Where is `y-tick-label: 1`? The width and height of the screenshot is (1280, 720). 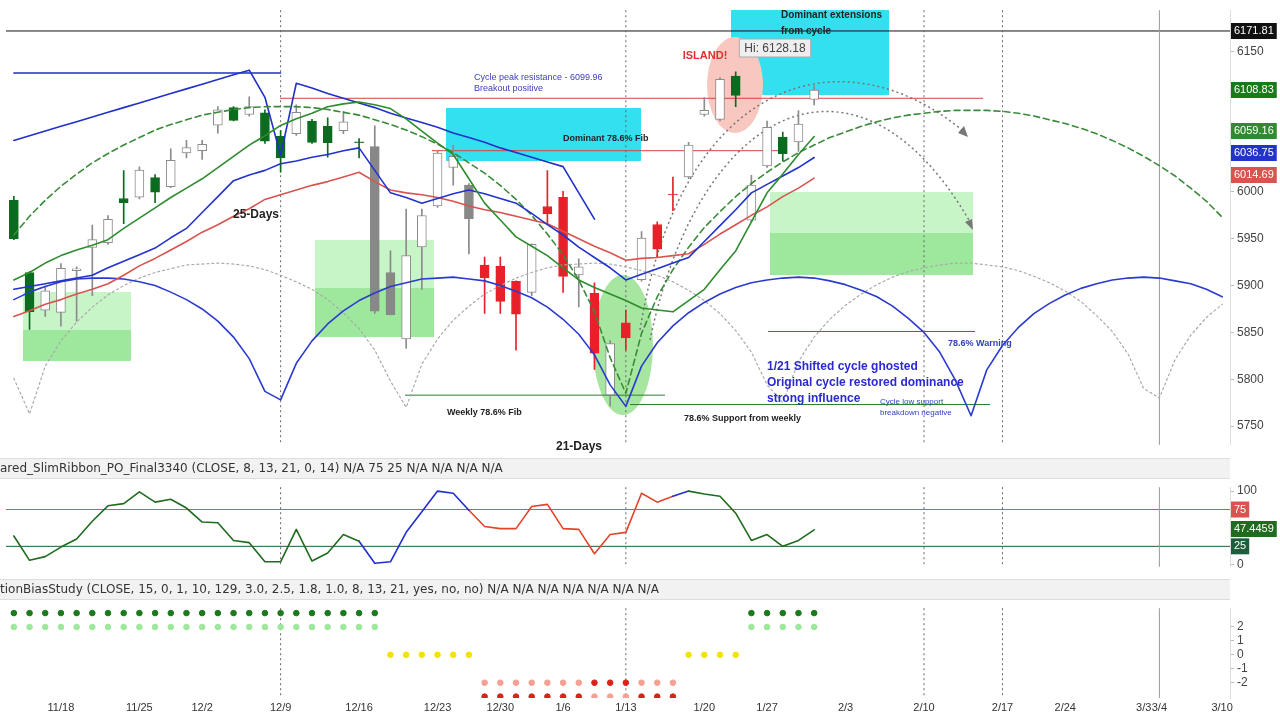
y-tick-label: 1 is located at coordinates (1240, 640).